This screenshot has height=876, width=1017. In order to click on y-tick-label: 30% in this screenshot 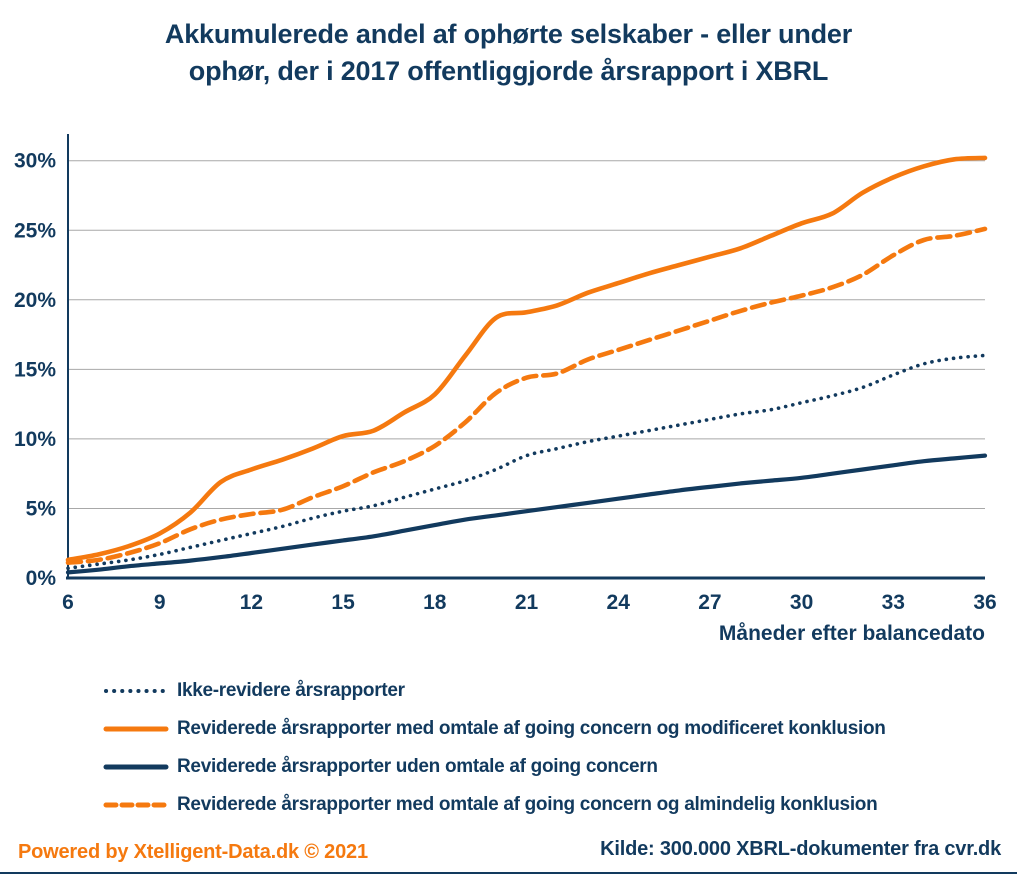, I will do `click(35, 161)`.